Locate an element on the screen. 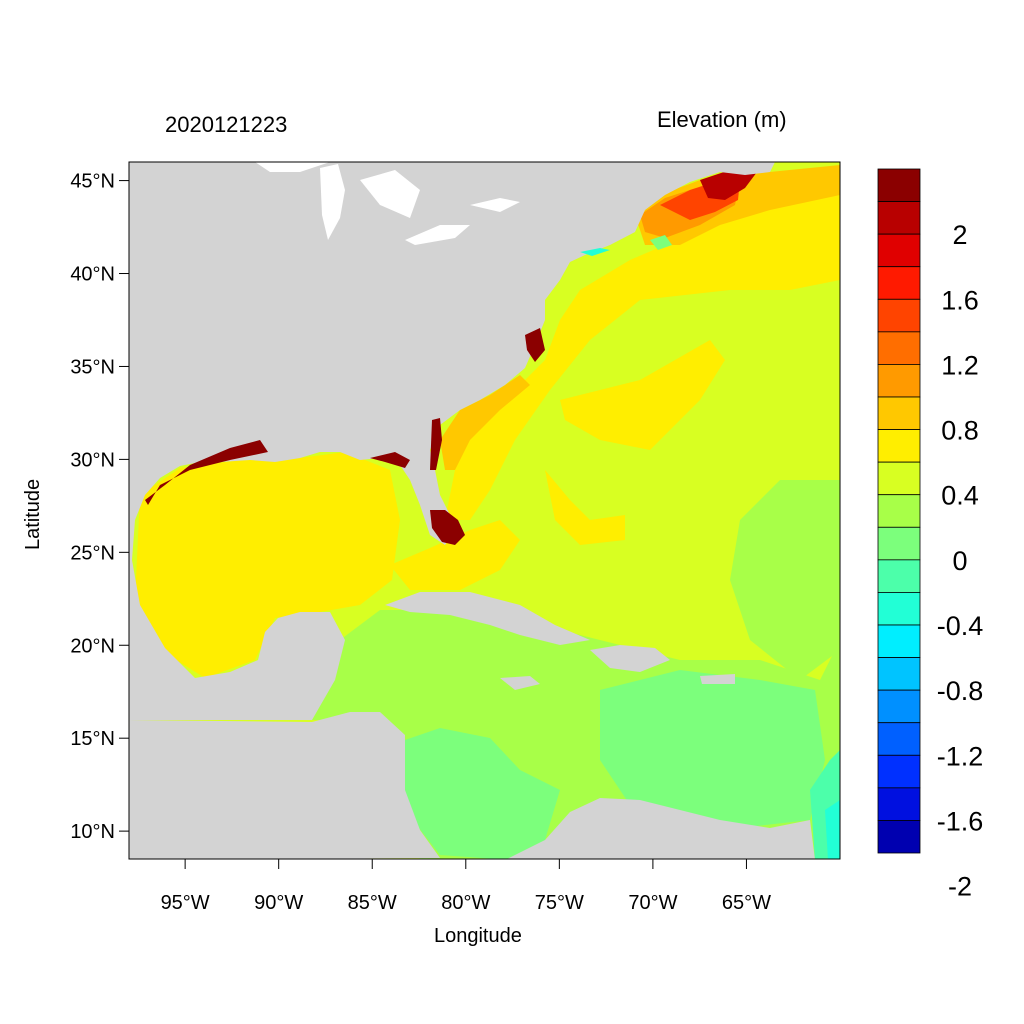 The height and width of the screenshot is (1024, 1024). x-tick-label: 85°W is located at coordinates (372, 903).